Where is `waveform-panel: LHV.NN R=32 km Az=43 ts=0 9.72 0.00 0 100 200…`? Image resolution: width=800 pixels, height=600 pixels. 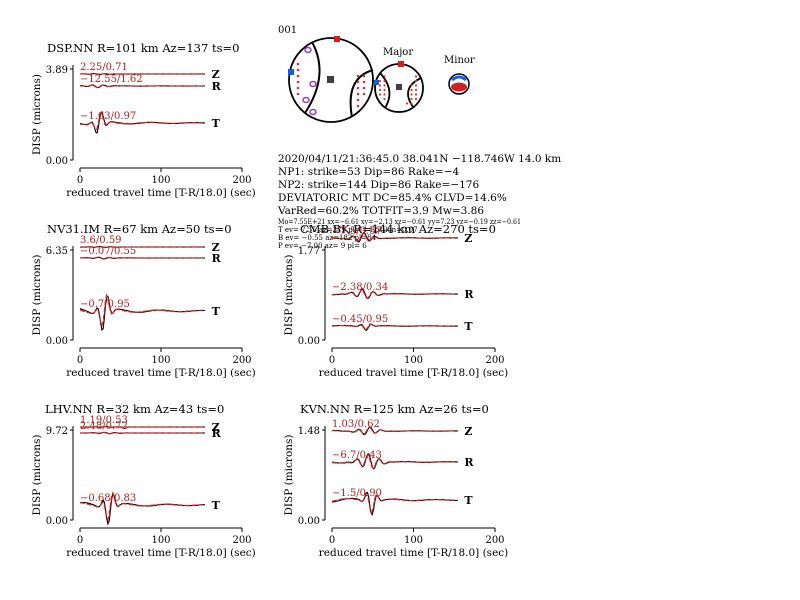 waveform-panel: LHV.NN R=32 km Az=43 ts=0 9.72 0.00 0 100 200… is located at coordinates (143, 480).